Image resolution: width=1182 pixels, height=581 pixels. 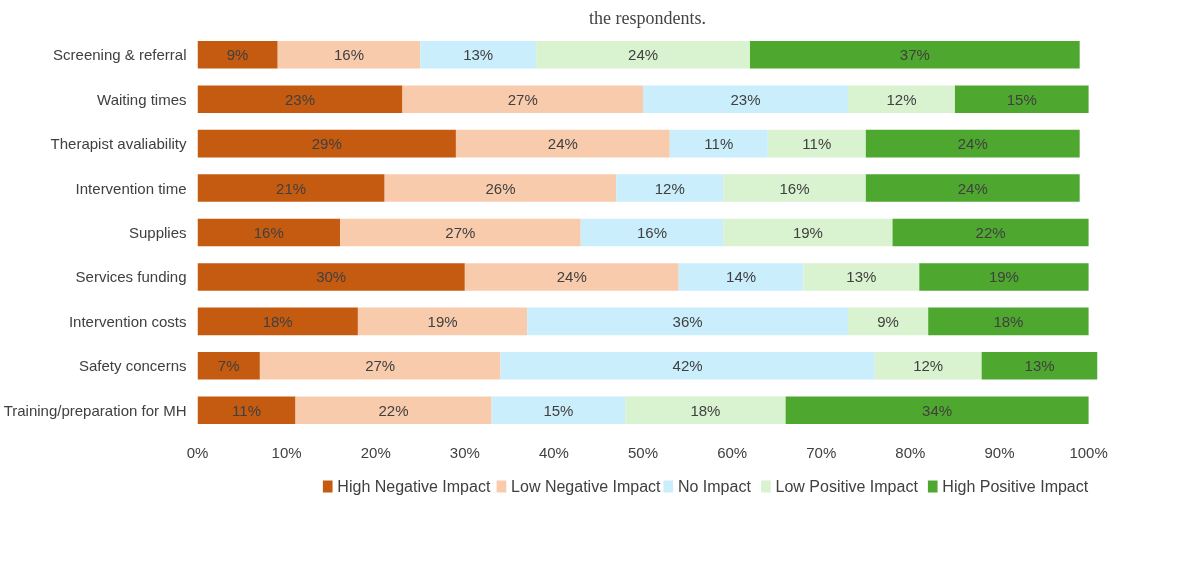 I want to click on y-tick-label: Intervention costs, so click(x=127, y=321).